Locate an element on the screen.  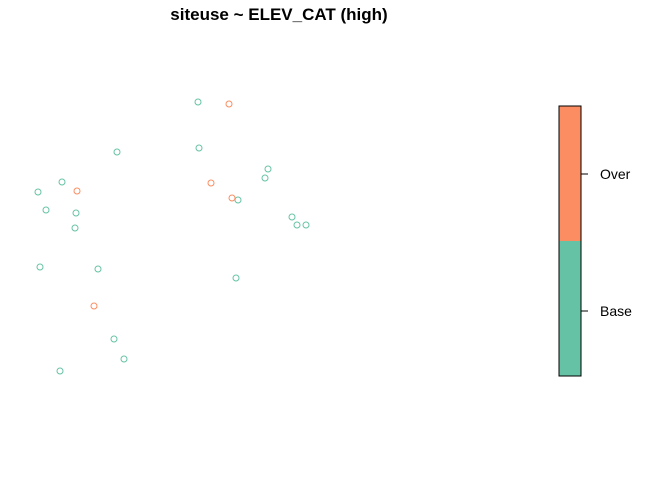
legend-colorbar: Over Base is located at coordinates (595, 241).